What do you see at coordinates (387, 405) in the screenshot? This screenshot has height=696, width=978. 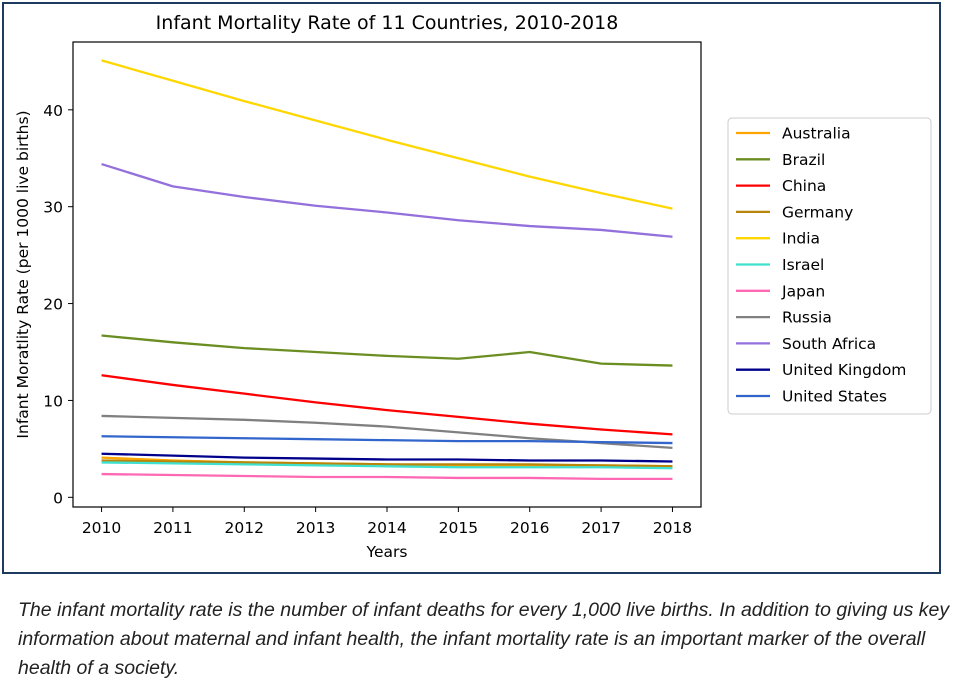 I see `series-line-china` at bounding box center [387, 405].